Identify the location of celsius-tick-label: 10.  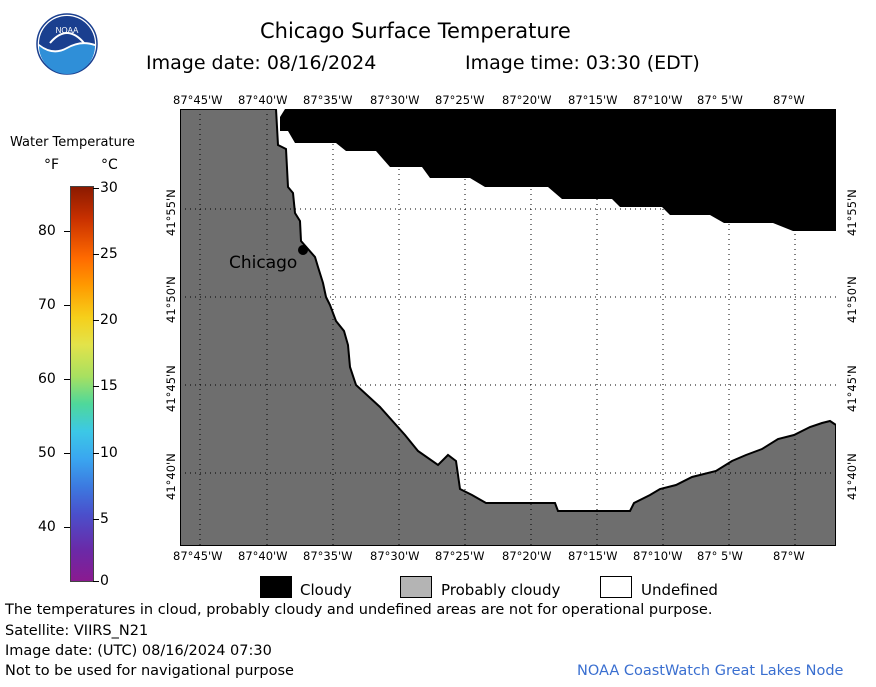
(109, 453).